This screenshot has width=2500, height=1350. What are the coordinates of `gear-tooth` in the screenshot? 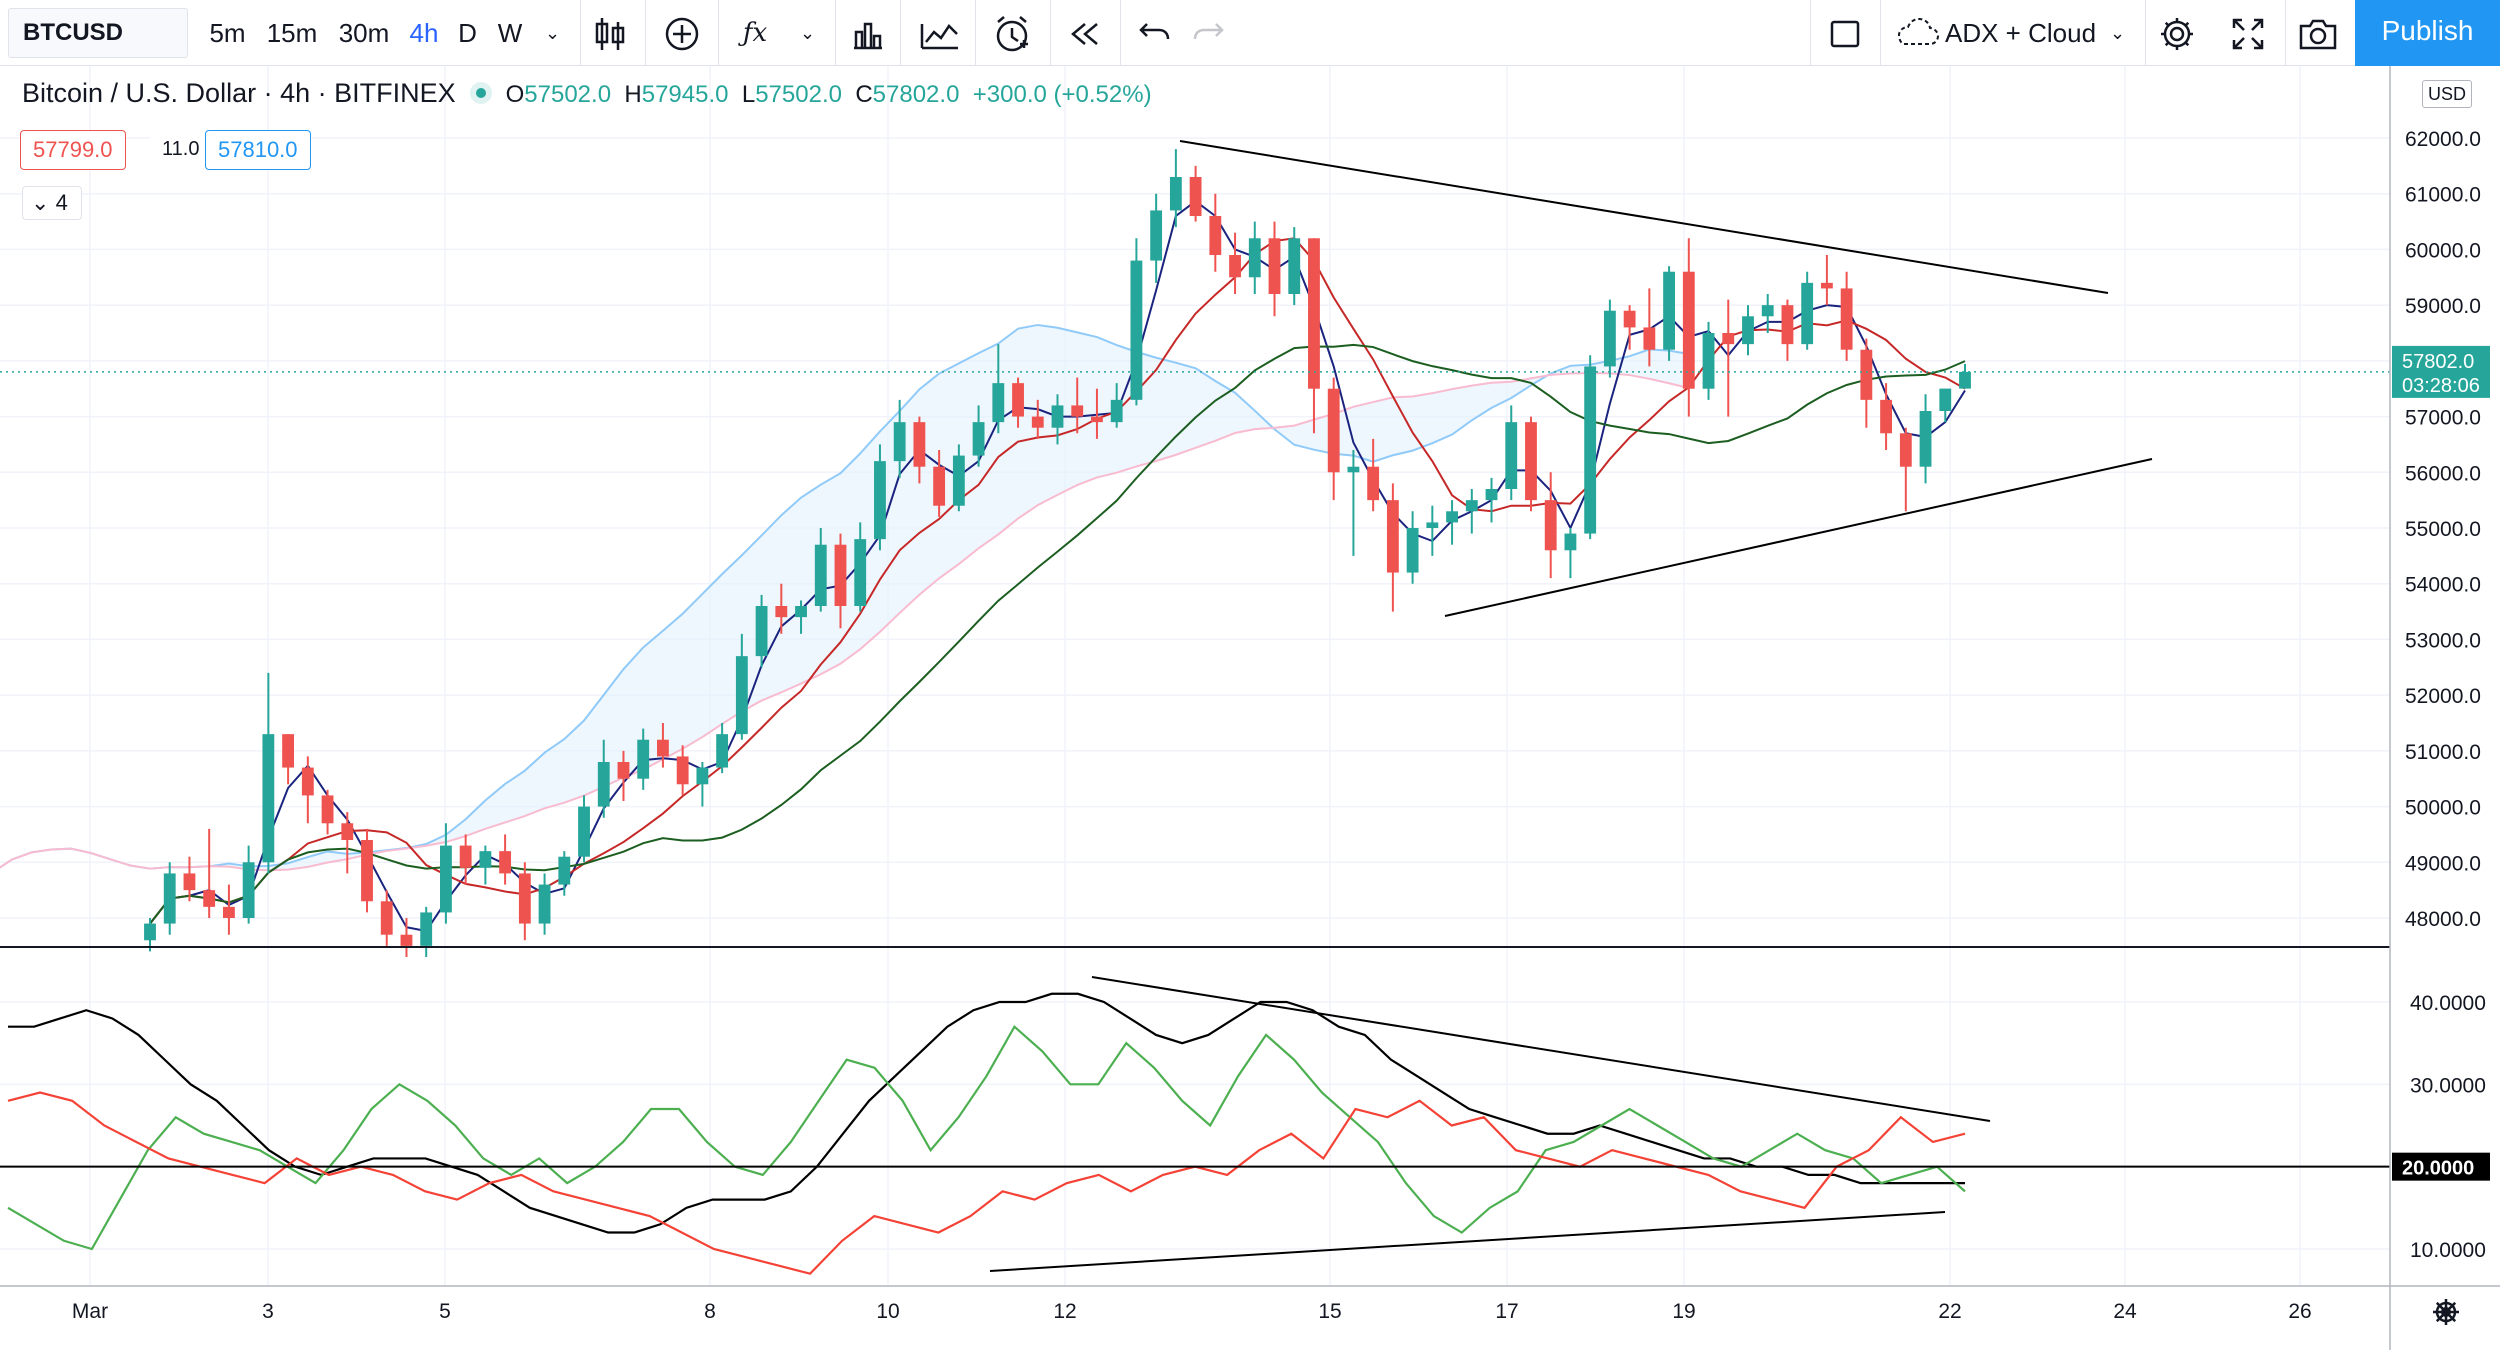 It's located at (2446, 1312).